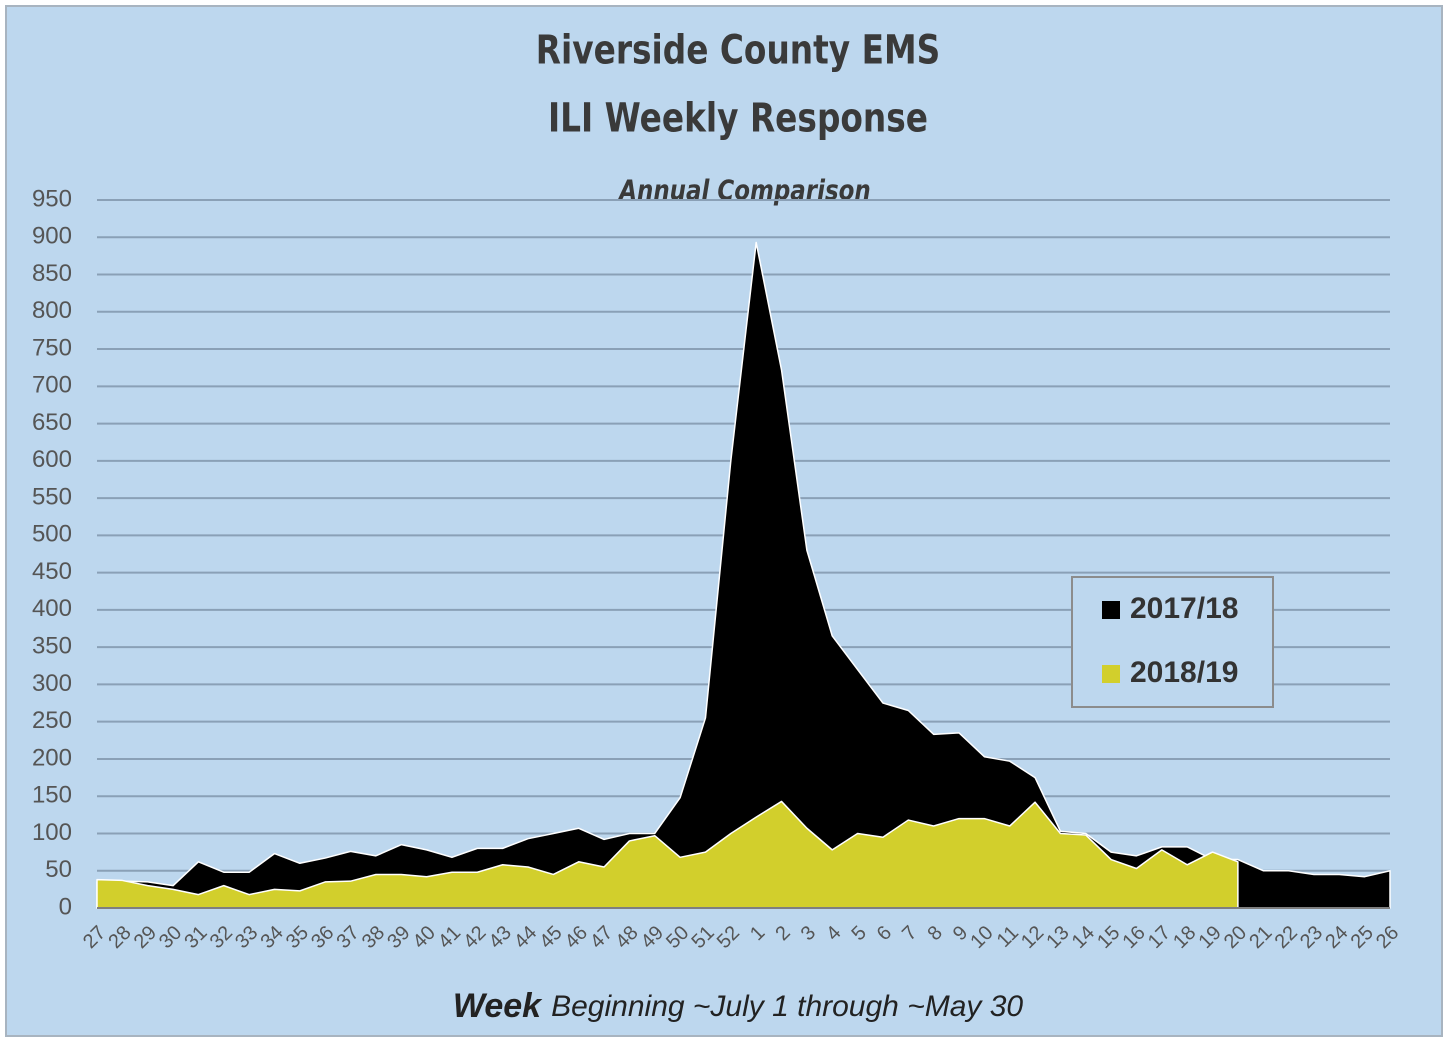  I want to click on y-tick-label: 650, so click(52, 422).